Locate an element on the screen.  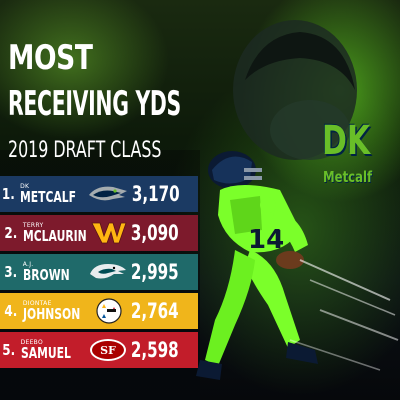
jersey-number: 14 is located at coordinates (266, 240).